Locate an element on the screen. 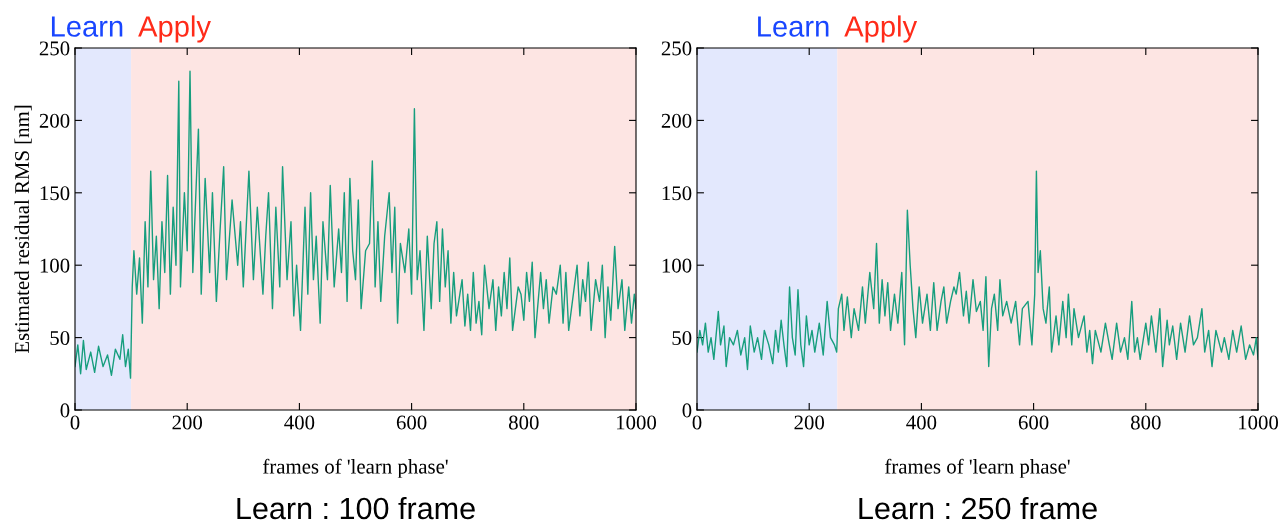 The width and height of the screenshot is (1281, 528). y-axis-title: Estimated residual RMS [nm] is located at coordinates (23, 229).